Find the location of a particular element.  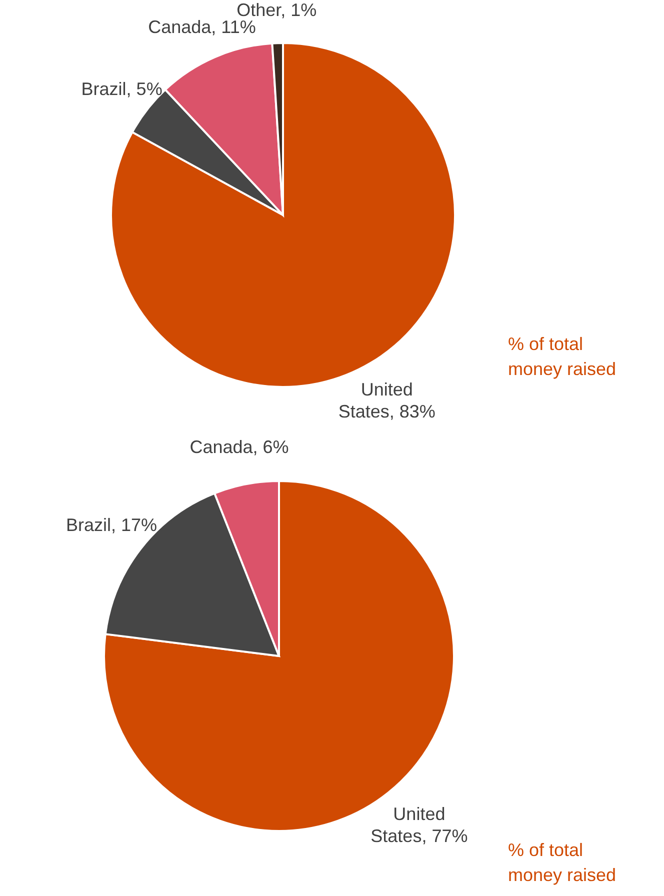

slice-label: Brazil, 17% is located at coordinates (112, 525).